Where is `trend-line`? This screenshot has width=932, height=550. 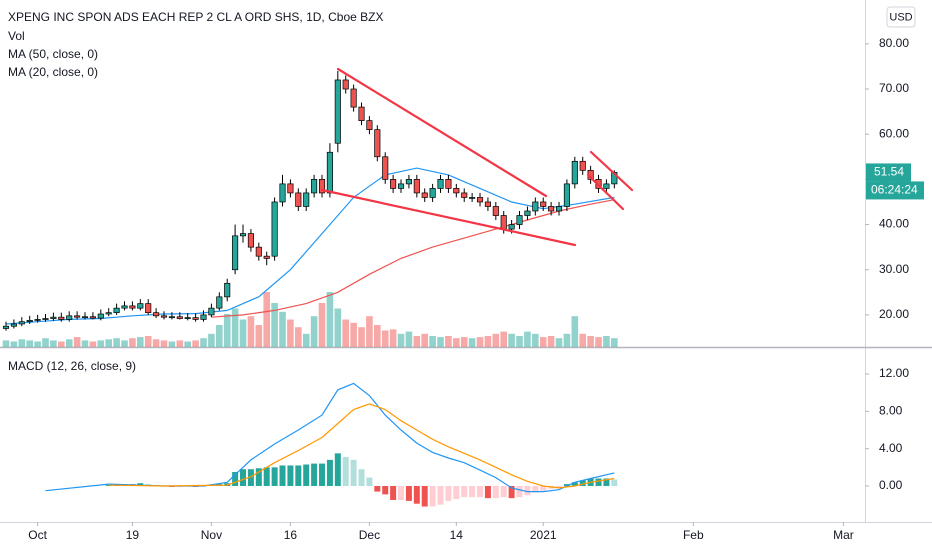 trend-line is located at coordinates (605, 192).